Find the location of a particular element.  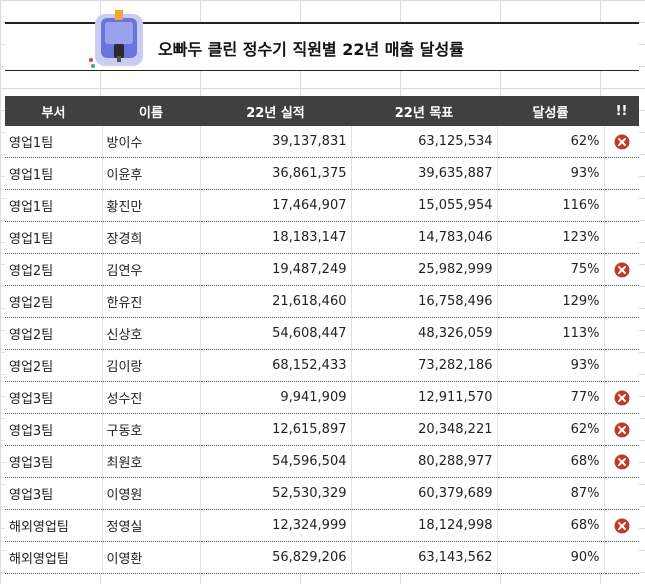

actual-cell: 52,530,329 is located at coordinates (276, 493).